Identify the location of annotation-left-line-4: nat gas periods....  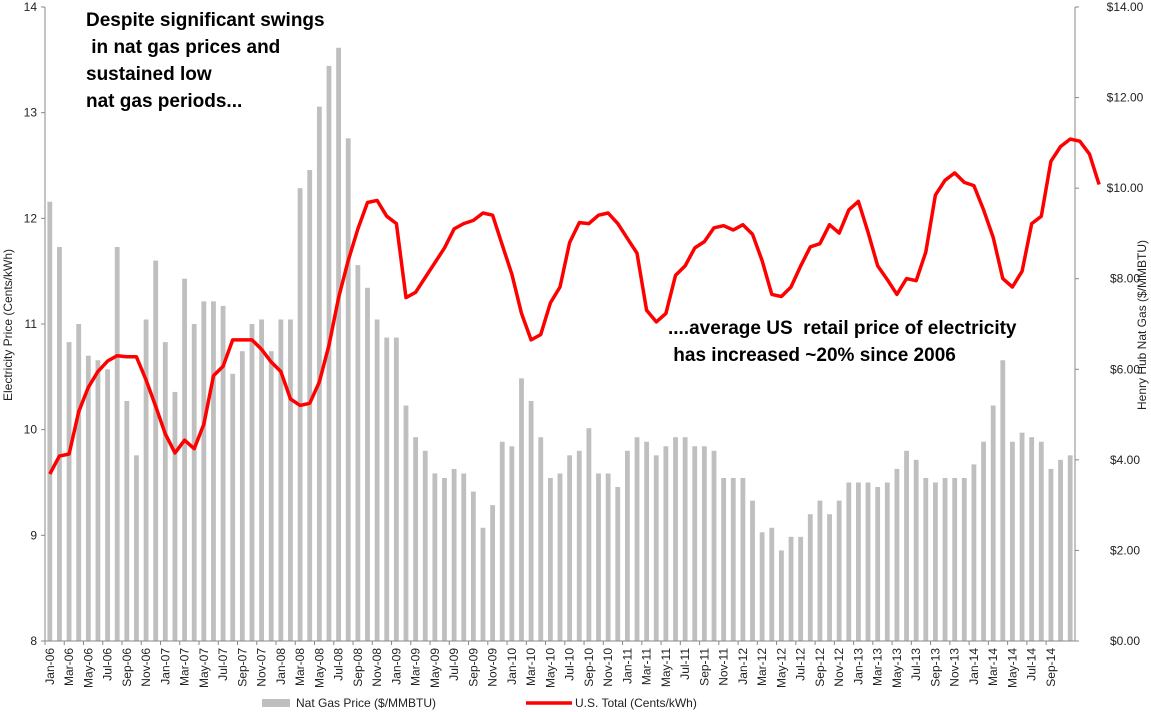
(164, 101).